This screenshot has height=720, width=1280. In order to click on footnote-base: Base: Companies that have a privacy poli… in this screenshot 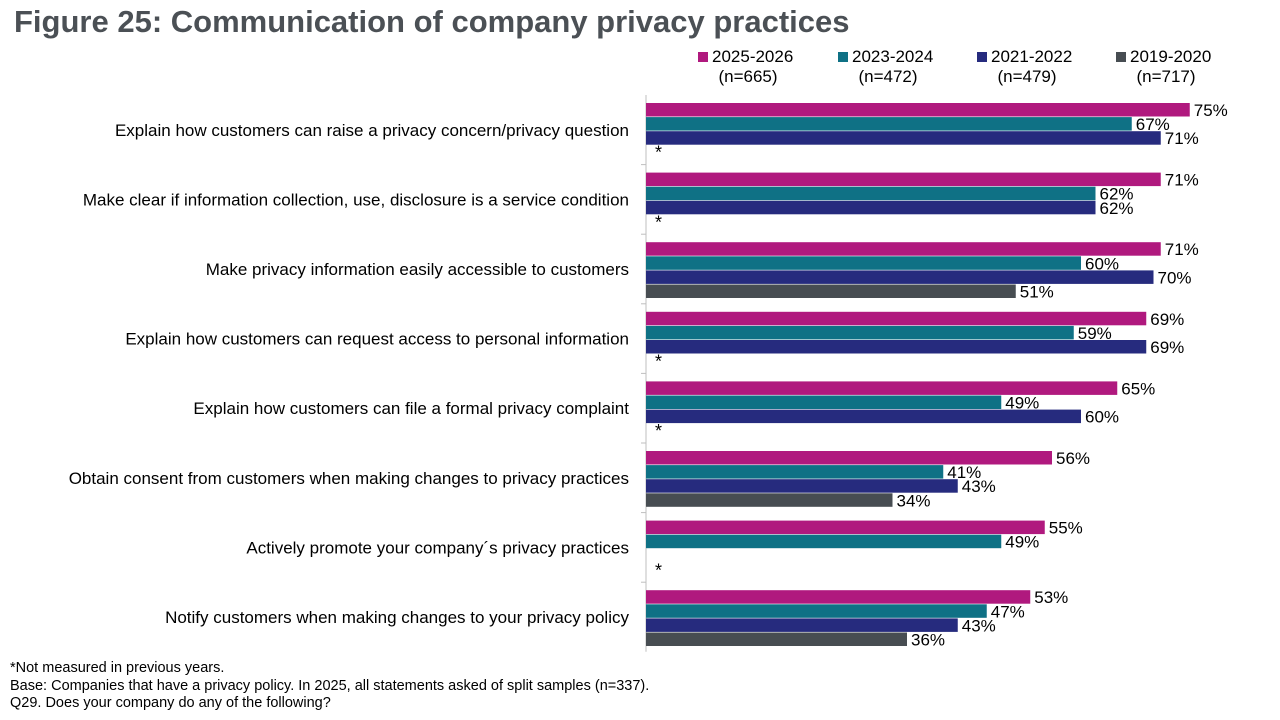, I will do `click(330, 685)`.